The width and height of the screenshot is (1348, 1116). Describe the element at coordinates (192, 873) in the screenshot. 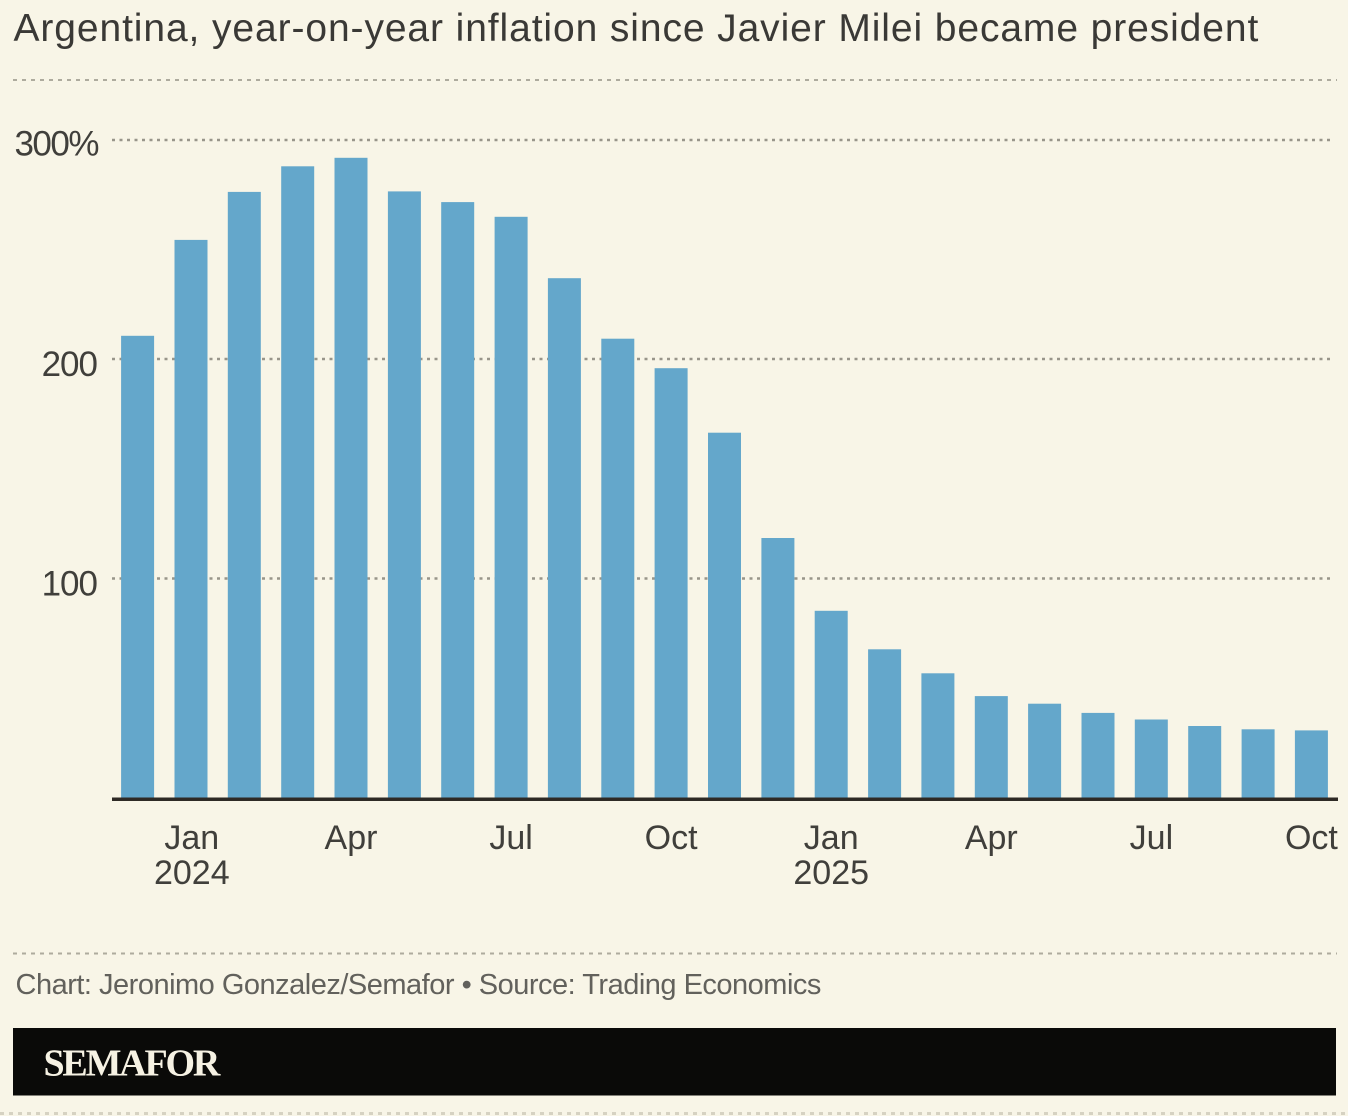

I see `svg-text: 2024` at that location.